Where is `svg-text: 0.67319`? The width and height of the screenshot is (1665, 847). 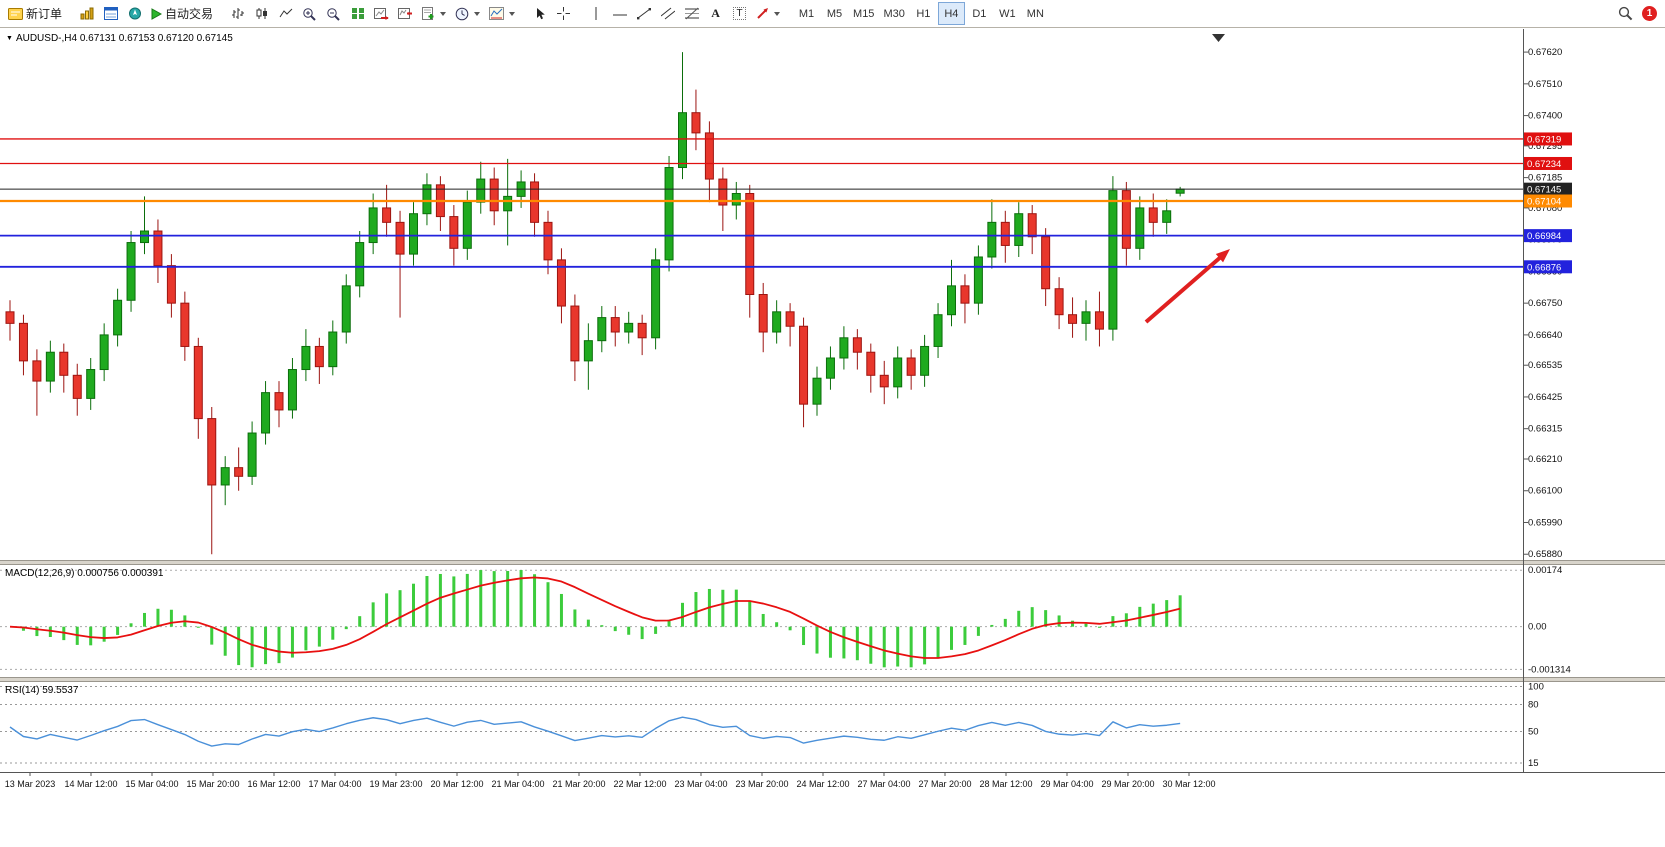 svg-text: 0.67319 is located at coordinates (1544, 139).